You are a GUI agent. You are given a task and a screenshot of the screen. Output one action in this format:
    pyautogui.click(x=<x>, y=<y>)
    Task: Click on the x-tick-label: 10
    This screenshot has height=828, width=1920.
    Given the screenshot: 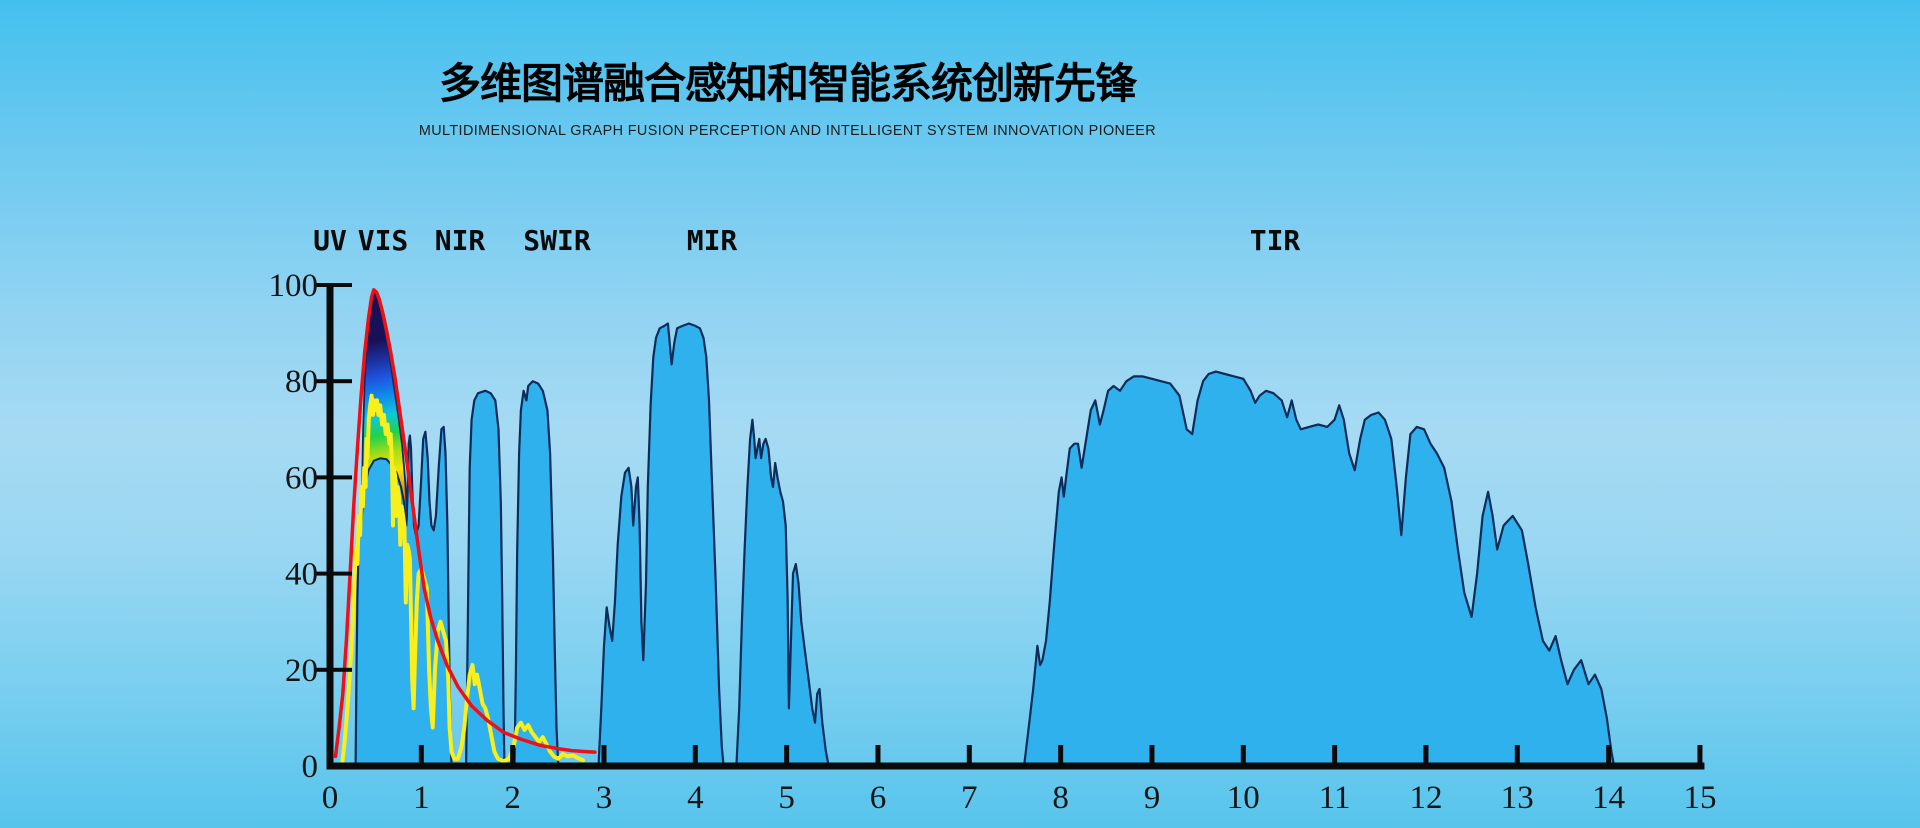 What is the action you would take?
    pyautogui.click(x=1243, y=798)
    